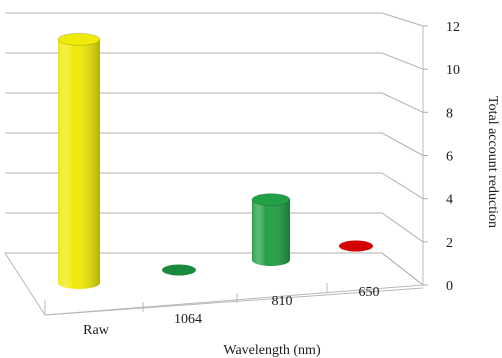  Describe the element at coordinates (449, 113) in the screenshot. I see `y-tick-label: 8` at that location.